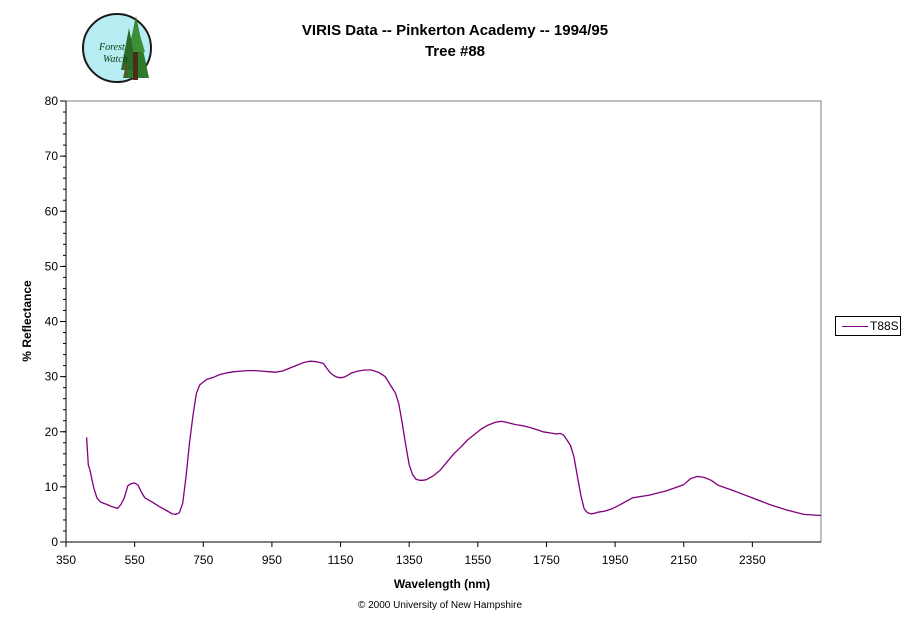  Describe the element at coordinates (52, 156) in the screenshot. I see `y-tick-label: 70` at that location.